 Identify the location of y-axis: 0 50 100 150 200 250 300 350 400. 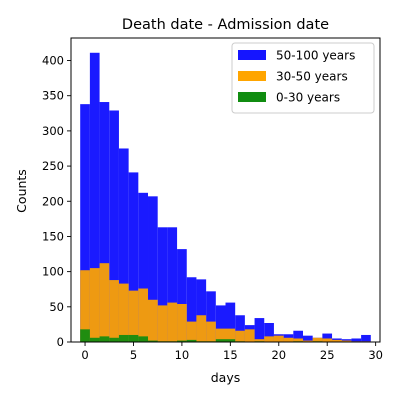
(56, 201).